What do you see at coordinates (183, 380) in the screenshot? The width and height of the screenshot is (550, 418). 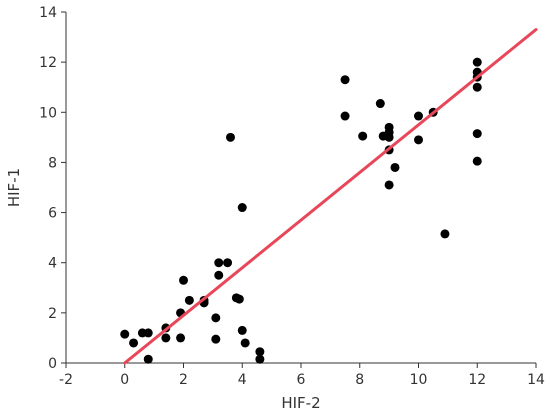 I see `x-tick-label: 2` at bounding box center [183, 380].